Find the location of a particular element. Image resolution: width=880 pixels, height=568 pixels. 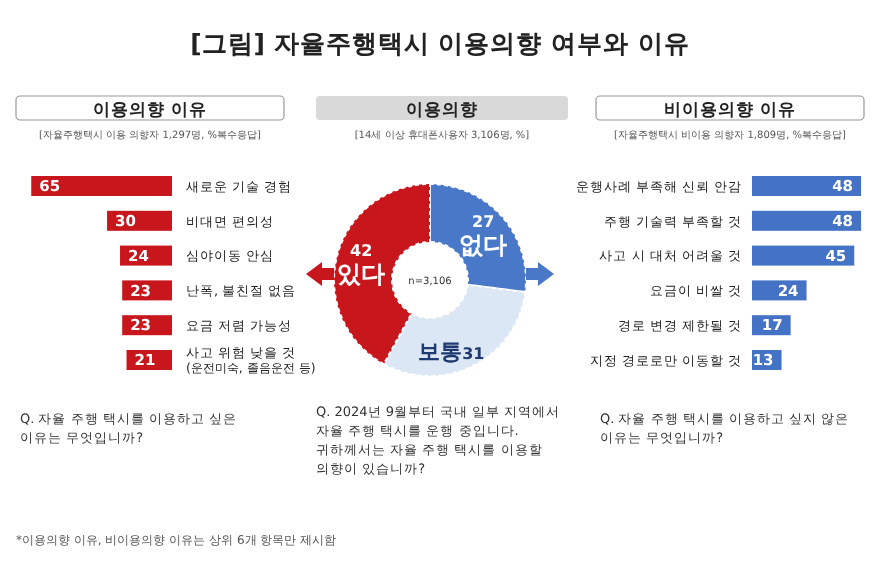

slice-label: 없다 is located at coordinates (483, 245).